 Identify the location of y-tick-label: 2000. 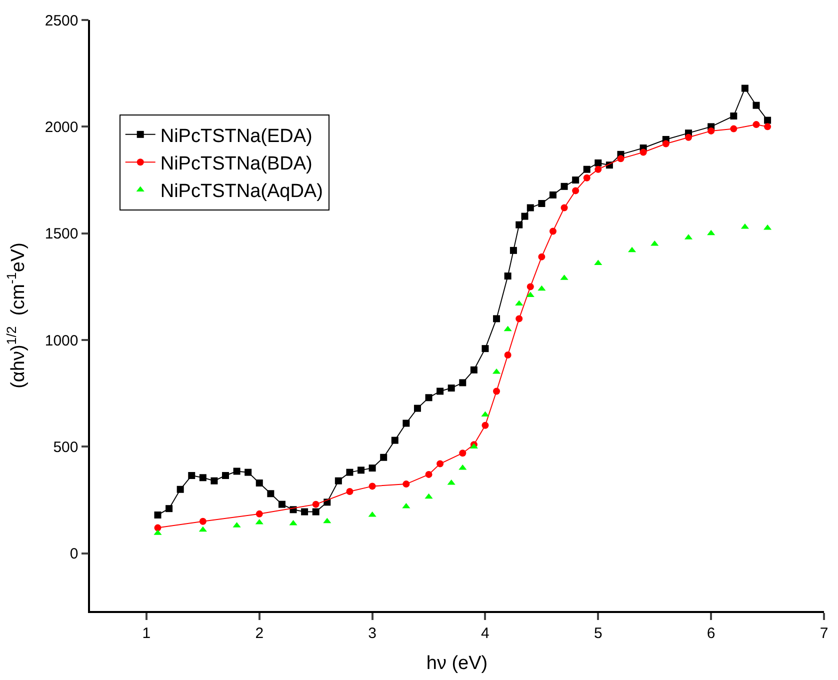
(61, 127).